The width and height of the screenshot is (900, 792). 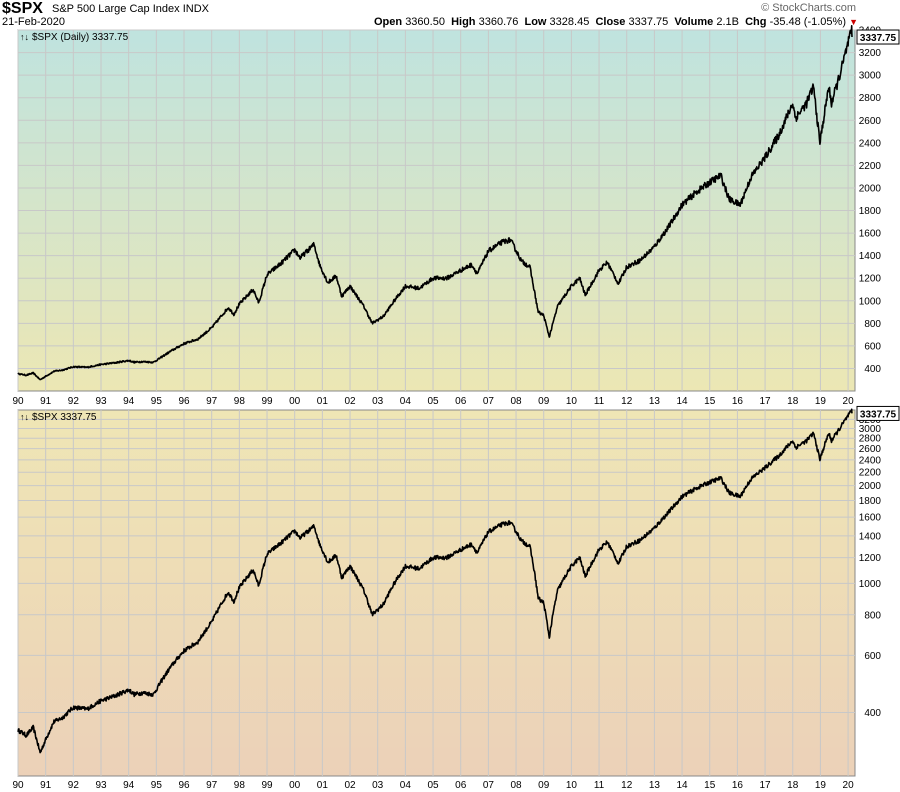 What do you see at coordinates (116, 9) in the screenshot?
I see `index-name: S&P 500 Large Cap Index` at bounding box center [116, 9].